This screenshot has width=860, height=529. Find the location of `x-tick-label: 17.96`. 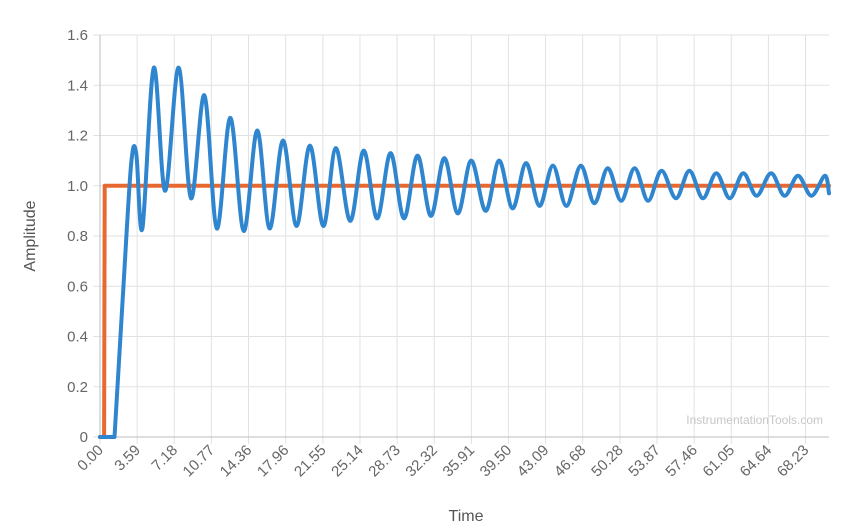

x-tick-label: 17.96 is located at coordinates (273, 461).